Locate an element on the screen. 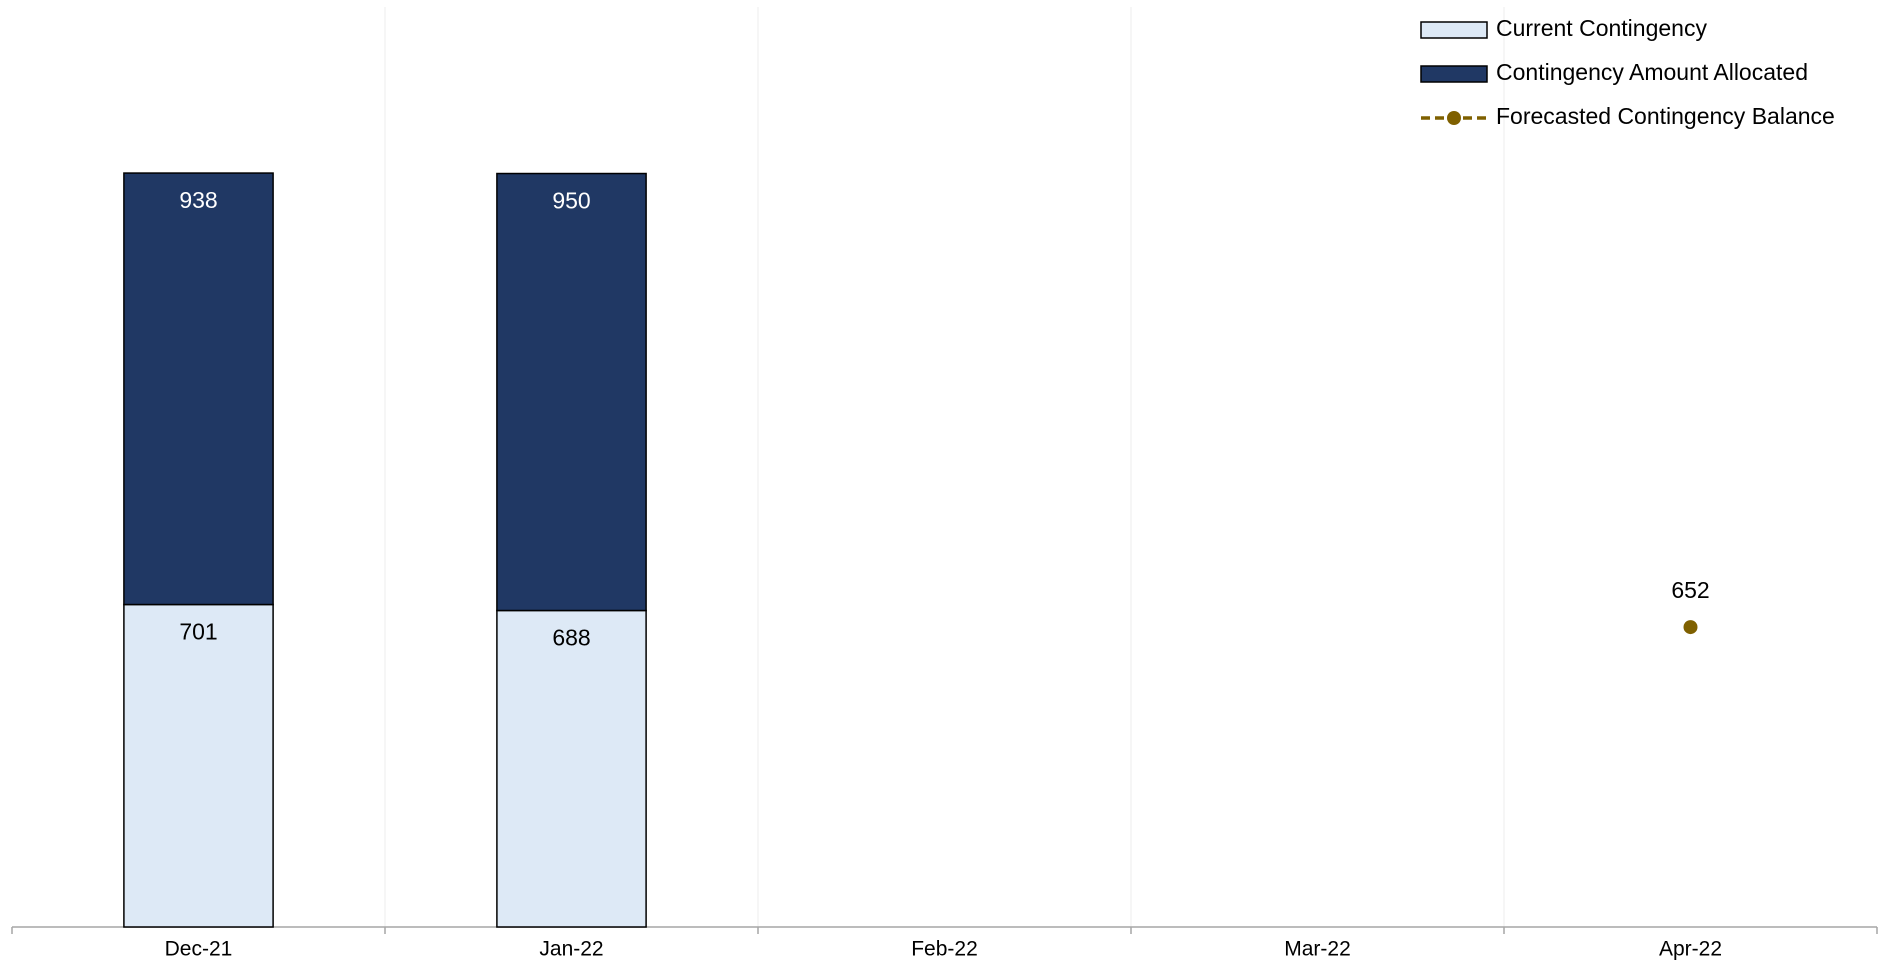 Image resolution: width=1887 pixels, height=964 pixels. data-label: 701 is located at coordinates (198, 632).